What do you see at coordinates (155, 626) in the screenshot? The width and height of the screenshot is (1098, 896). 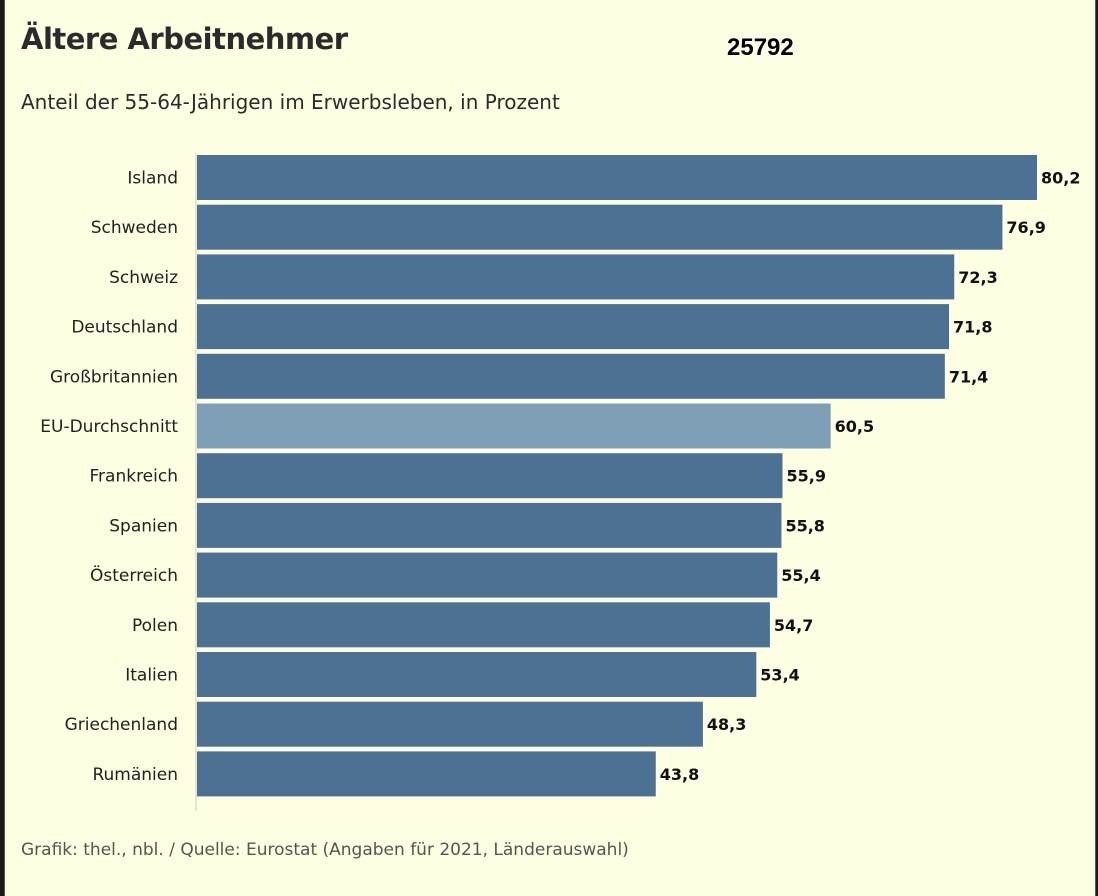 I see `category-label: Polen` at bounding box center [155, 626].